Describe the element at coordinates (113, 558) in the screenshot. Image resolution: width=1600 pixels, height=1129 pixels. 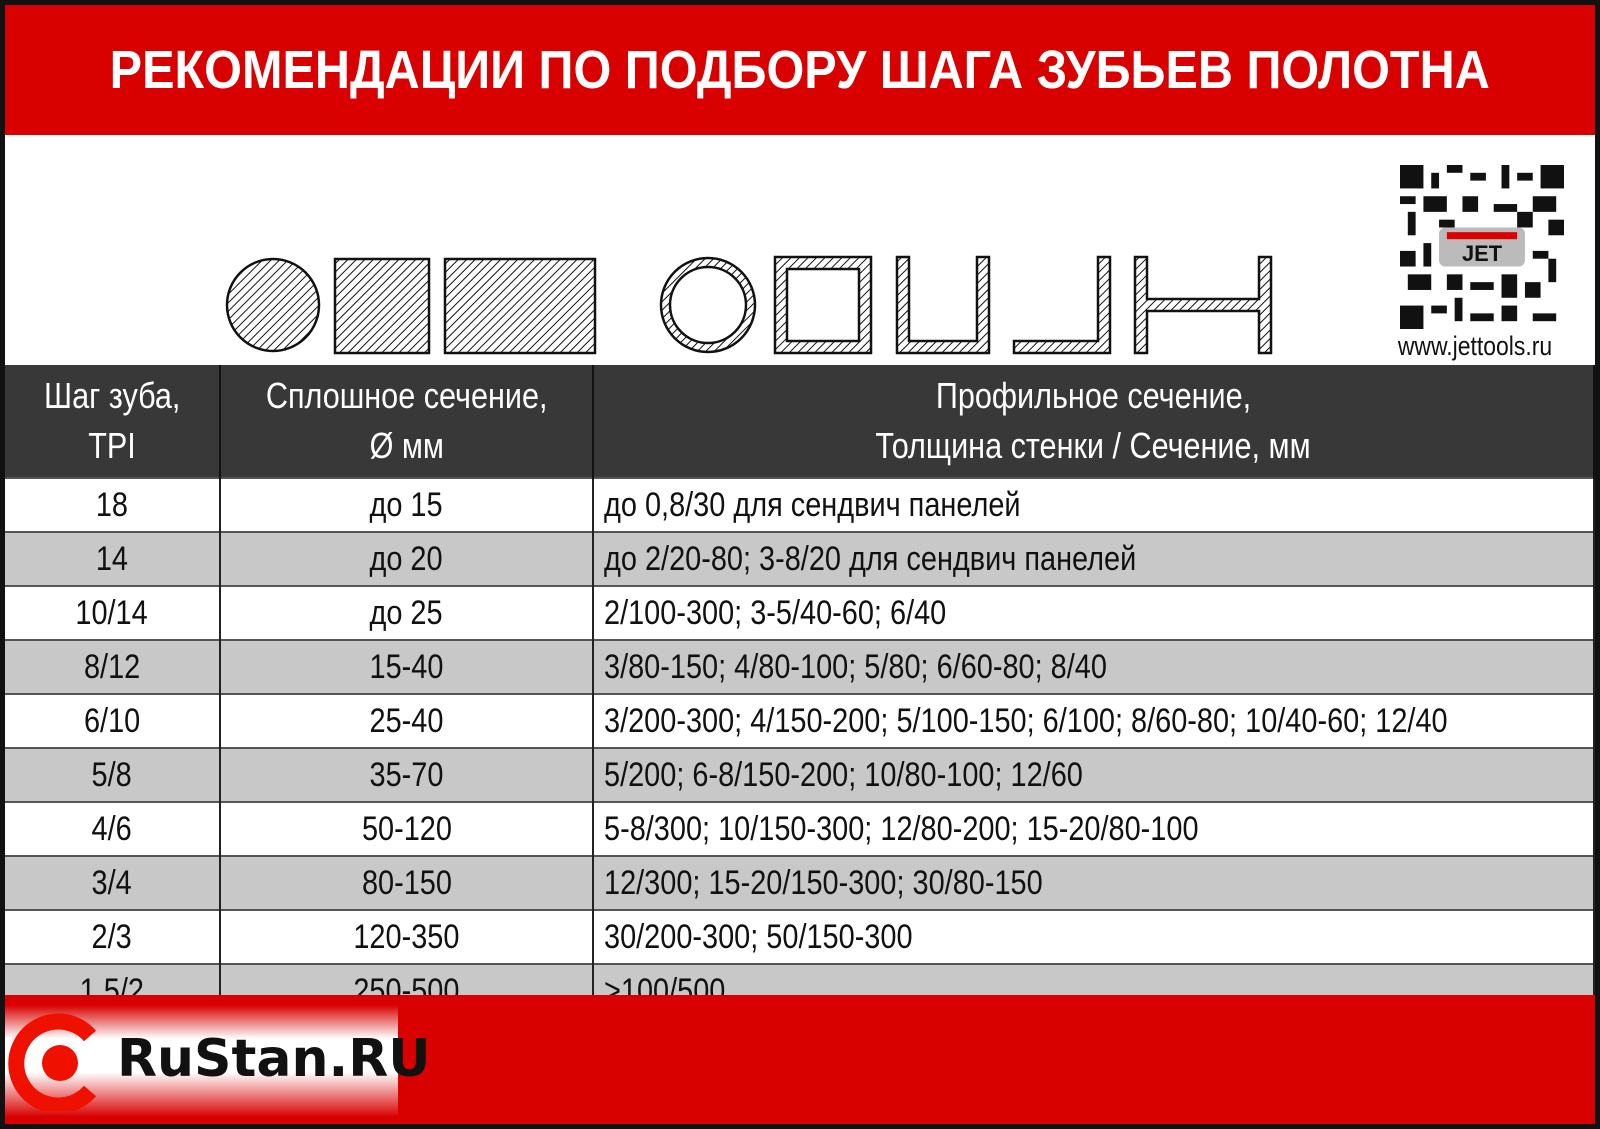
I see `tpi-cell: 14` at that location.